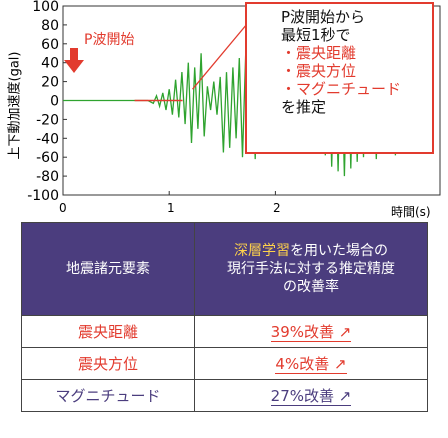  What do you see at coordinates (277, 208) in the screenshot?
I see `x-tick-label: 2` at bounding box center [277, 208].